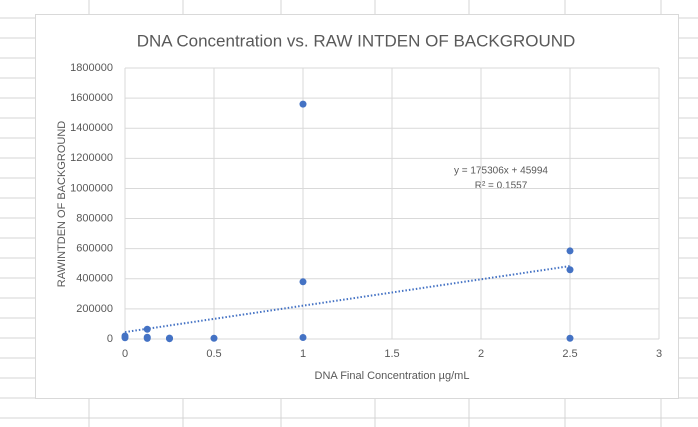 This screenshot has height=427, width=698. I want to click on y-axis-title: RAWINTDEN OF BACKGROUND, so click(62, 204).